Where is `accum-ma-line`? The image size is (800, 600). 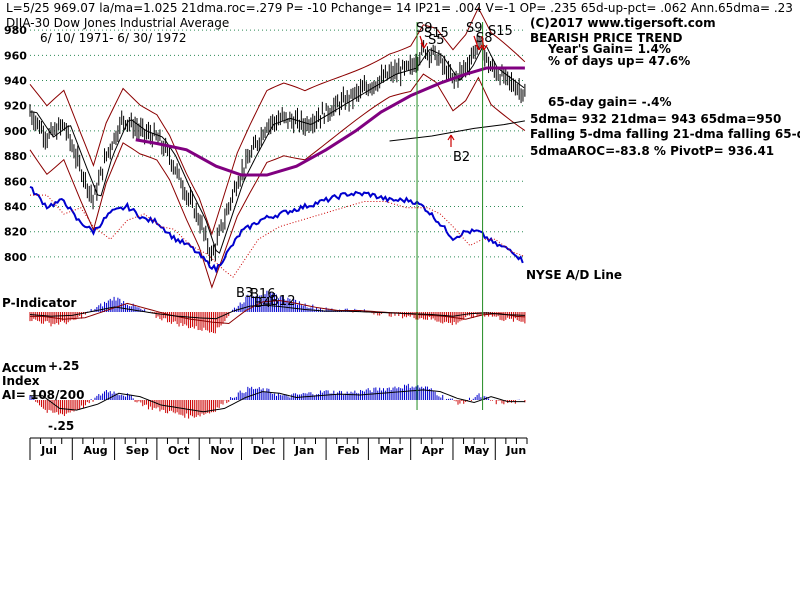
accum-ma-line is located at coordinates (277, 401).